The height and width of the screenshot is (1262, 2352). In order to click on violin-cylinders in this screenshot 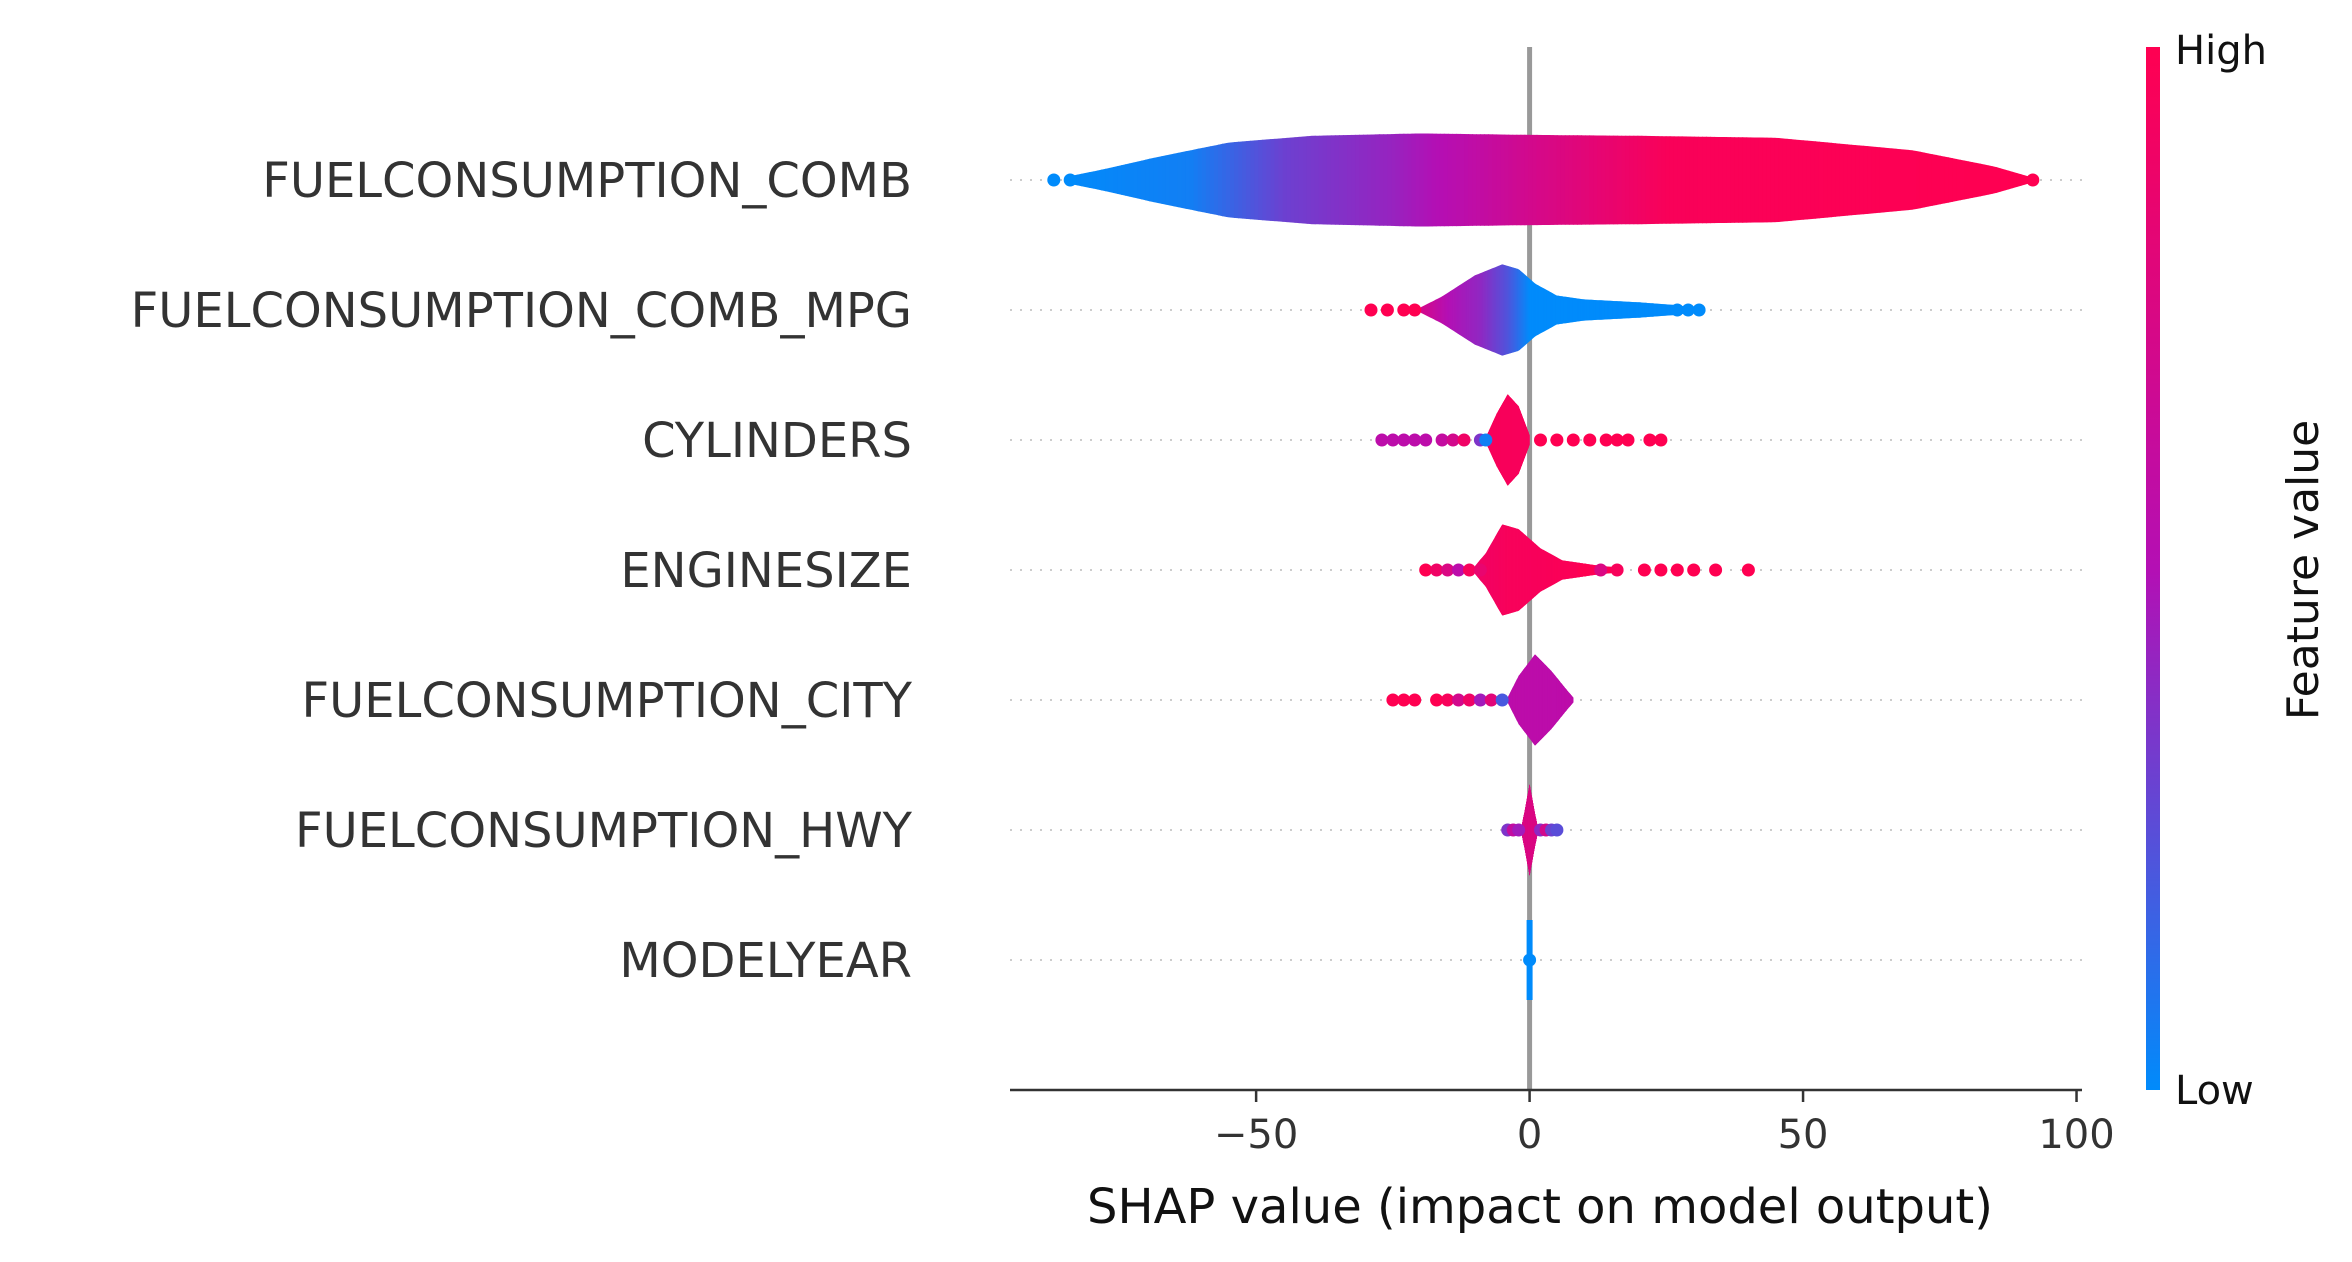, I will do `click(1521, 440)`.